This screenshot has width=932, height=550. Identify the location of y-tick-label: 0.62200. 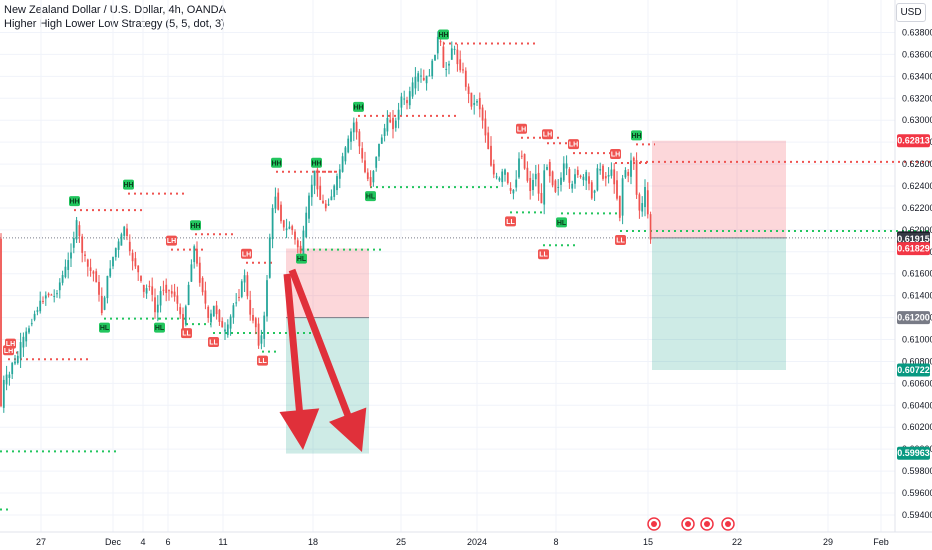
(917, 208).